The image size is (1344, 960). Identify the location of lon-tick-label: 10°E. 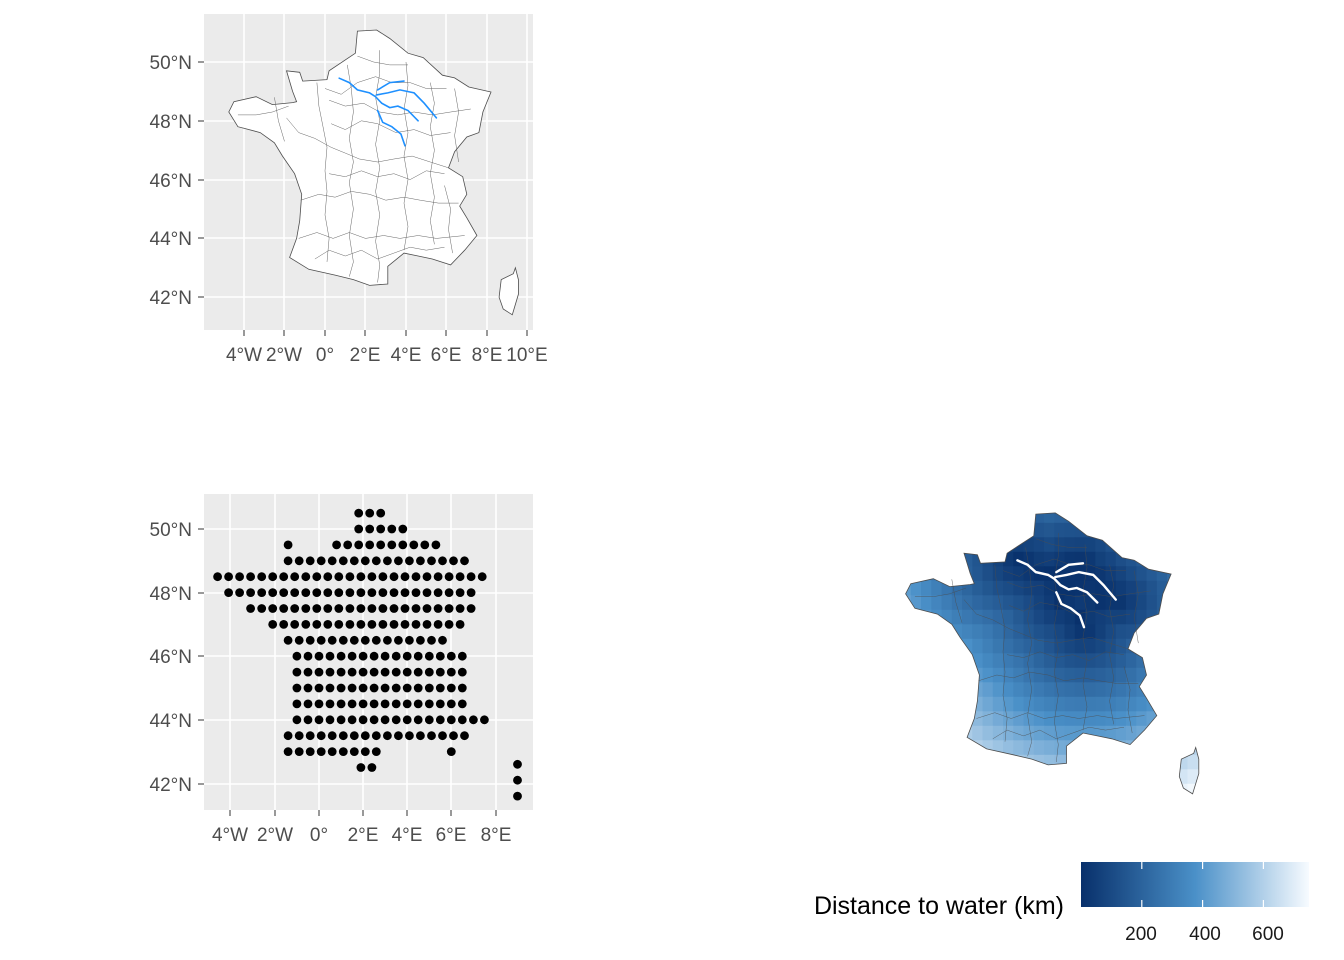
(526, 355).